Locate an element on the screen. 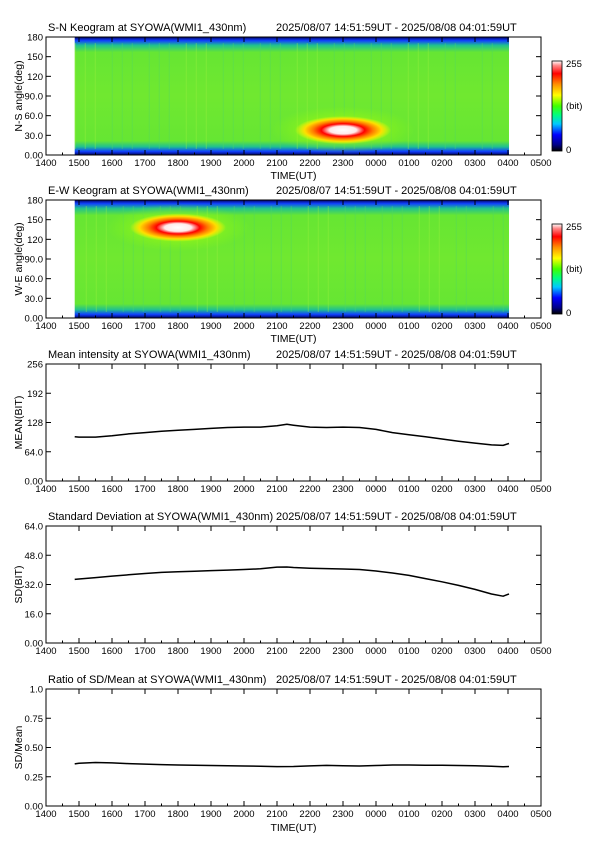 The height and width of the screenshot is (842, 595). keogram-image is located at coordinates (291, 259).